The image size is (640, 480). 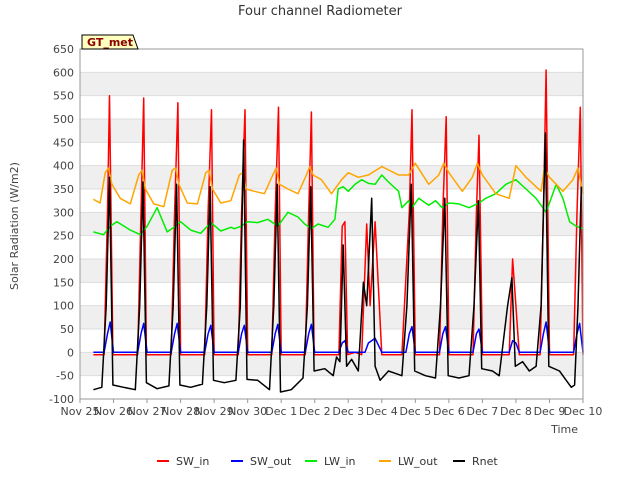 I want to click on y-tick-250: 250, so click(x=63, y=236).